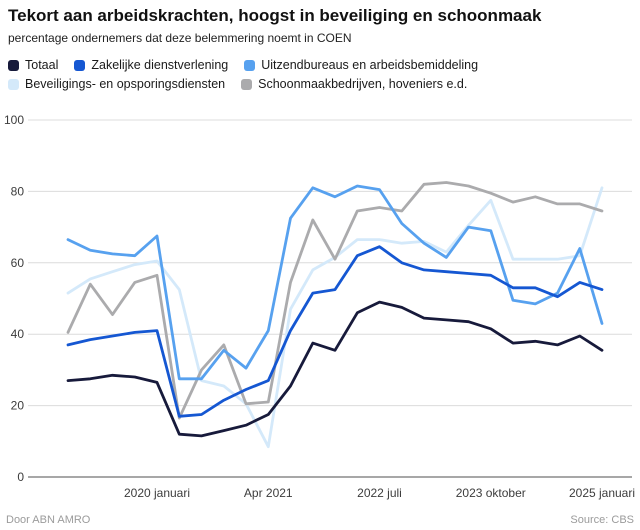  What do you see at coordinates (268, 493) in the screenshot?
I see `x-tick-label-9: Apr 2021` at bounding box center [268, 493].